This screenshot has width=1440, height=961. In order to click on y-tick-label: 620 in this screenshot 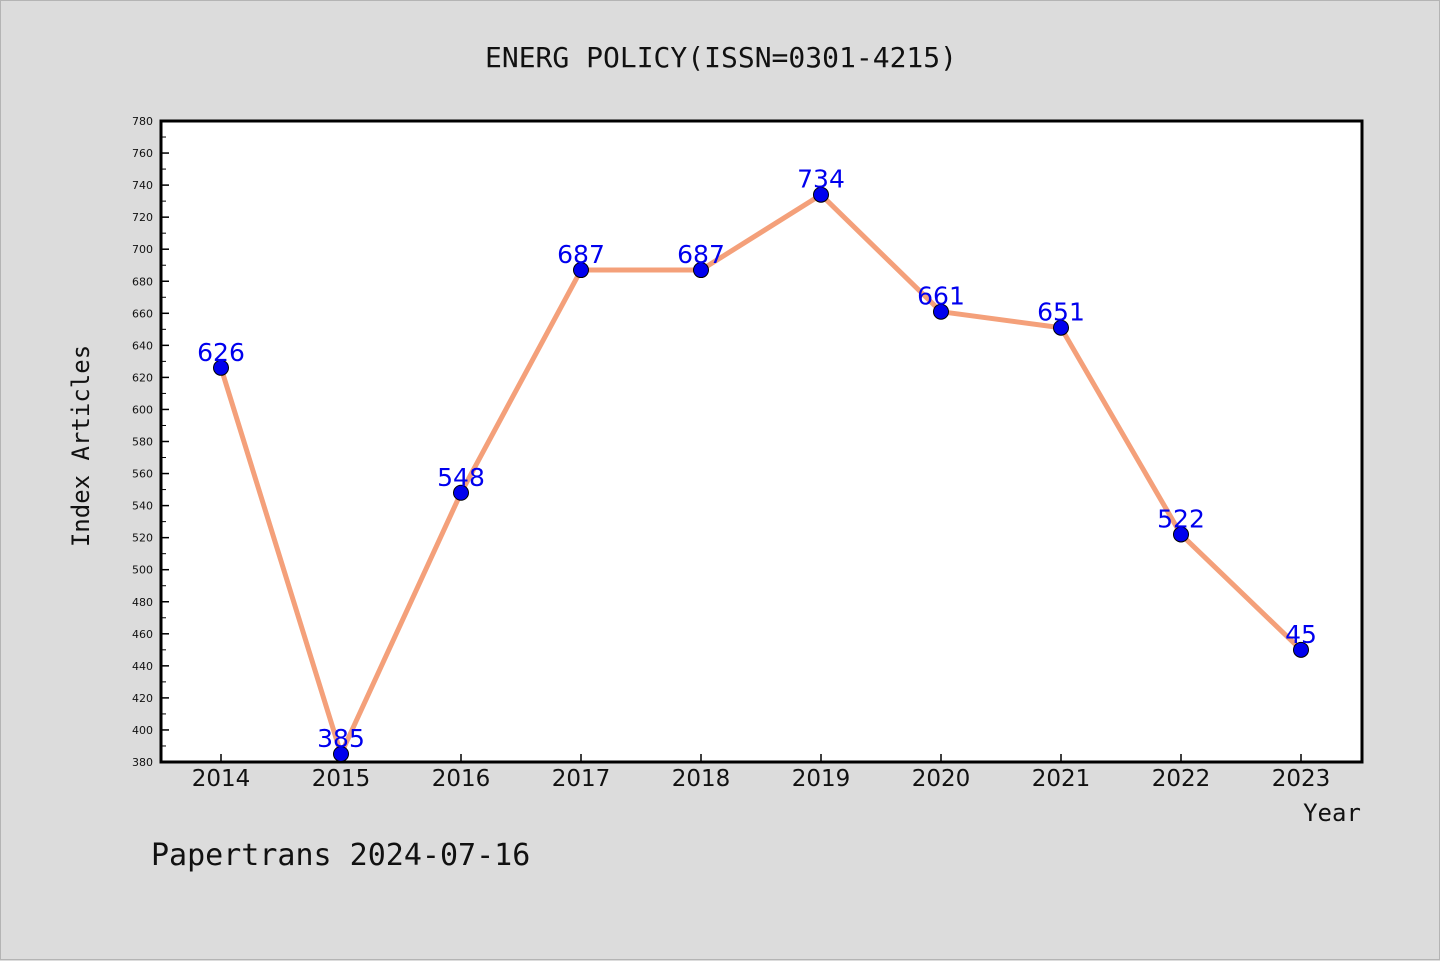, I will do `click(142, 377)`.